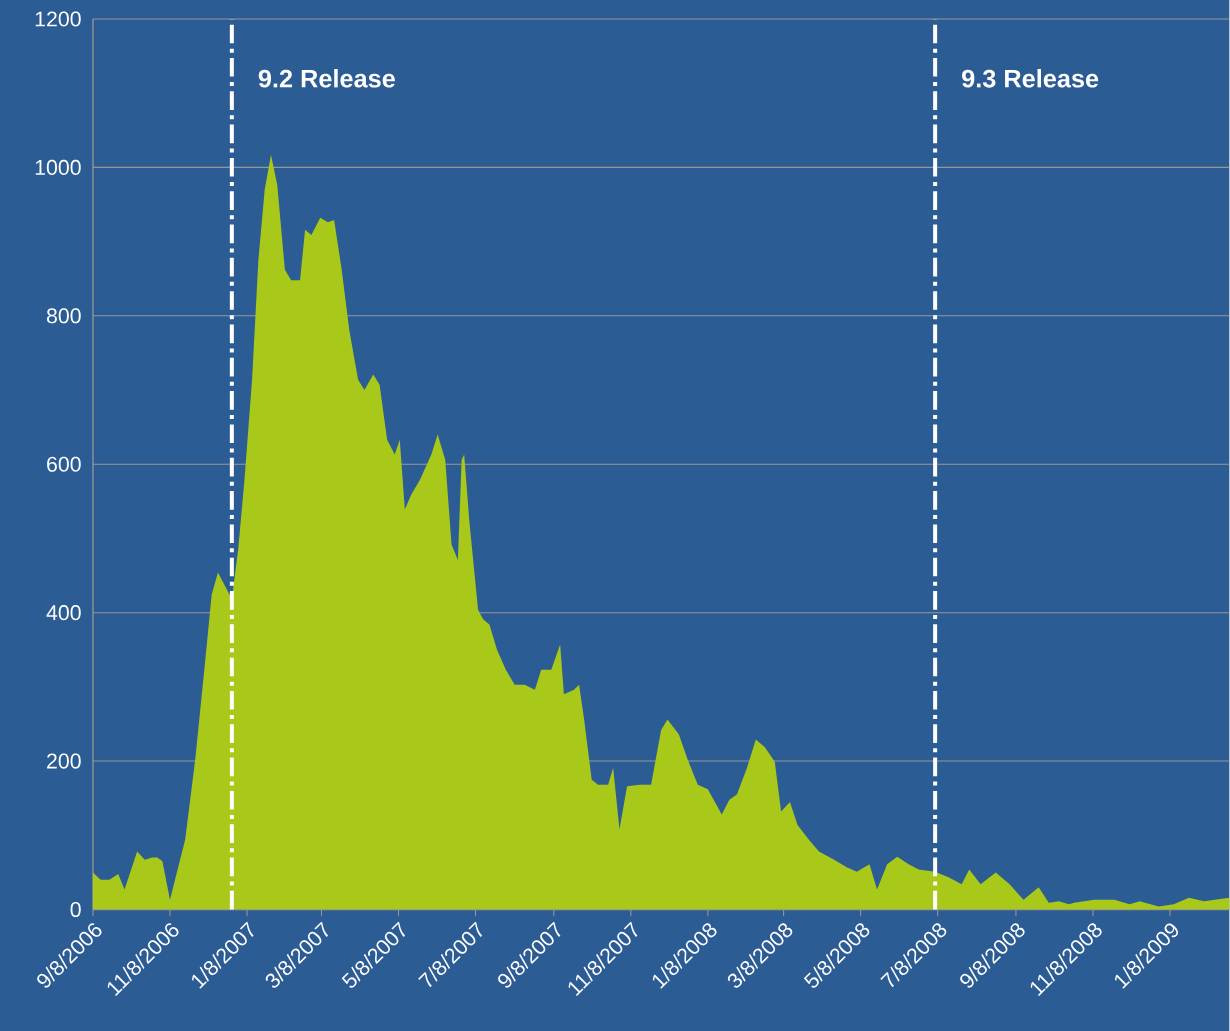 Image resolution: width=1230 pixels, height=1031 pixels. Describe the element at coordinates (63, 316) in the screenshot. I see `y-tick-label: 800` at that location.